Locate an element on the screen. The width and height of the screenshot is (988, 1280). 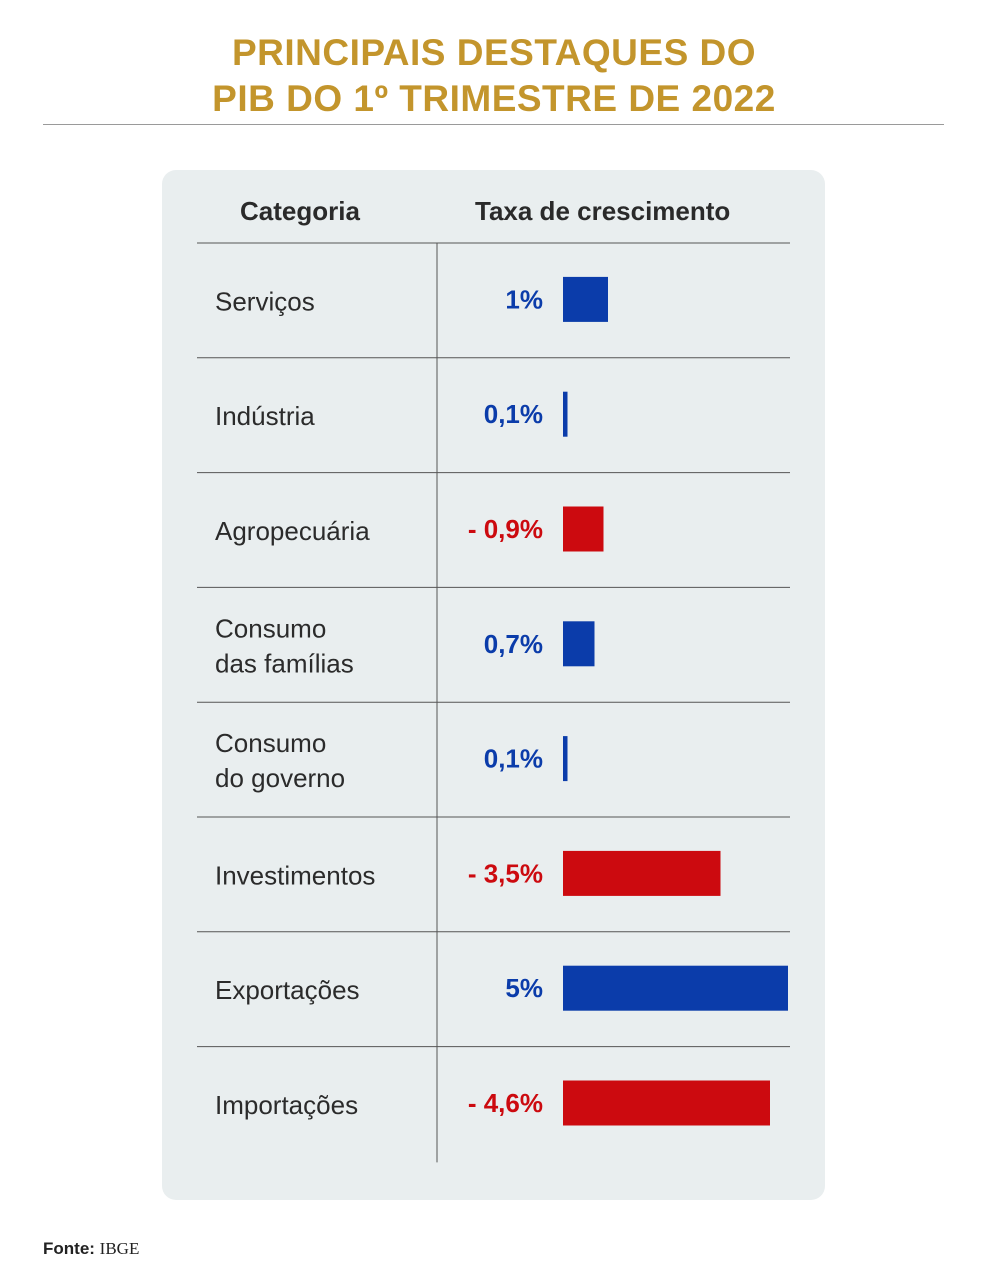
value-label: 1% is located at coordinates (524, 299).